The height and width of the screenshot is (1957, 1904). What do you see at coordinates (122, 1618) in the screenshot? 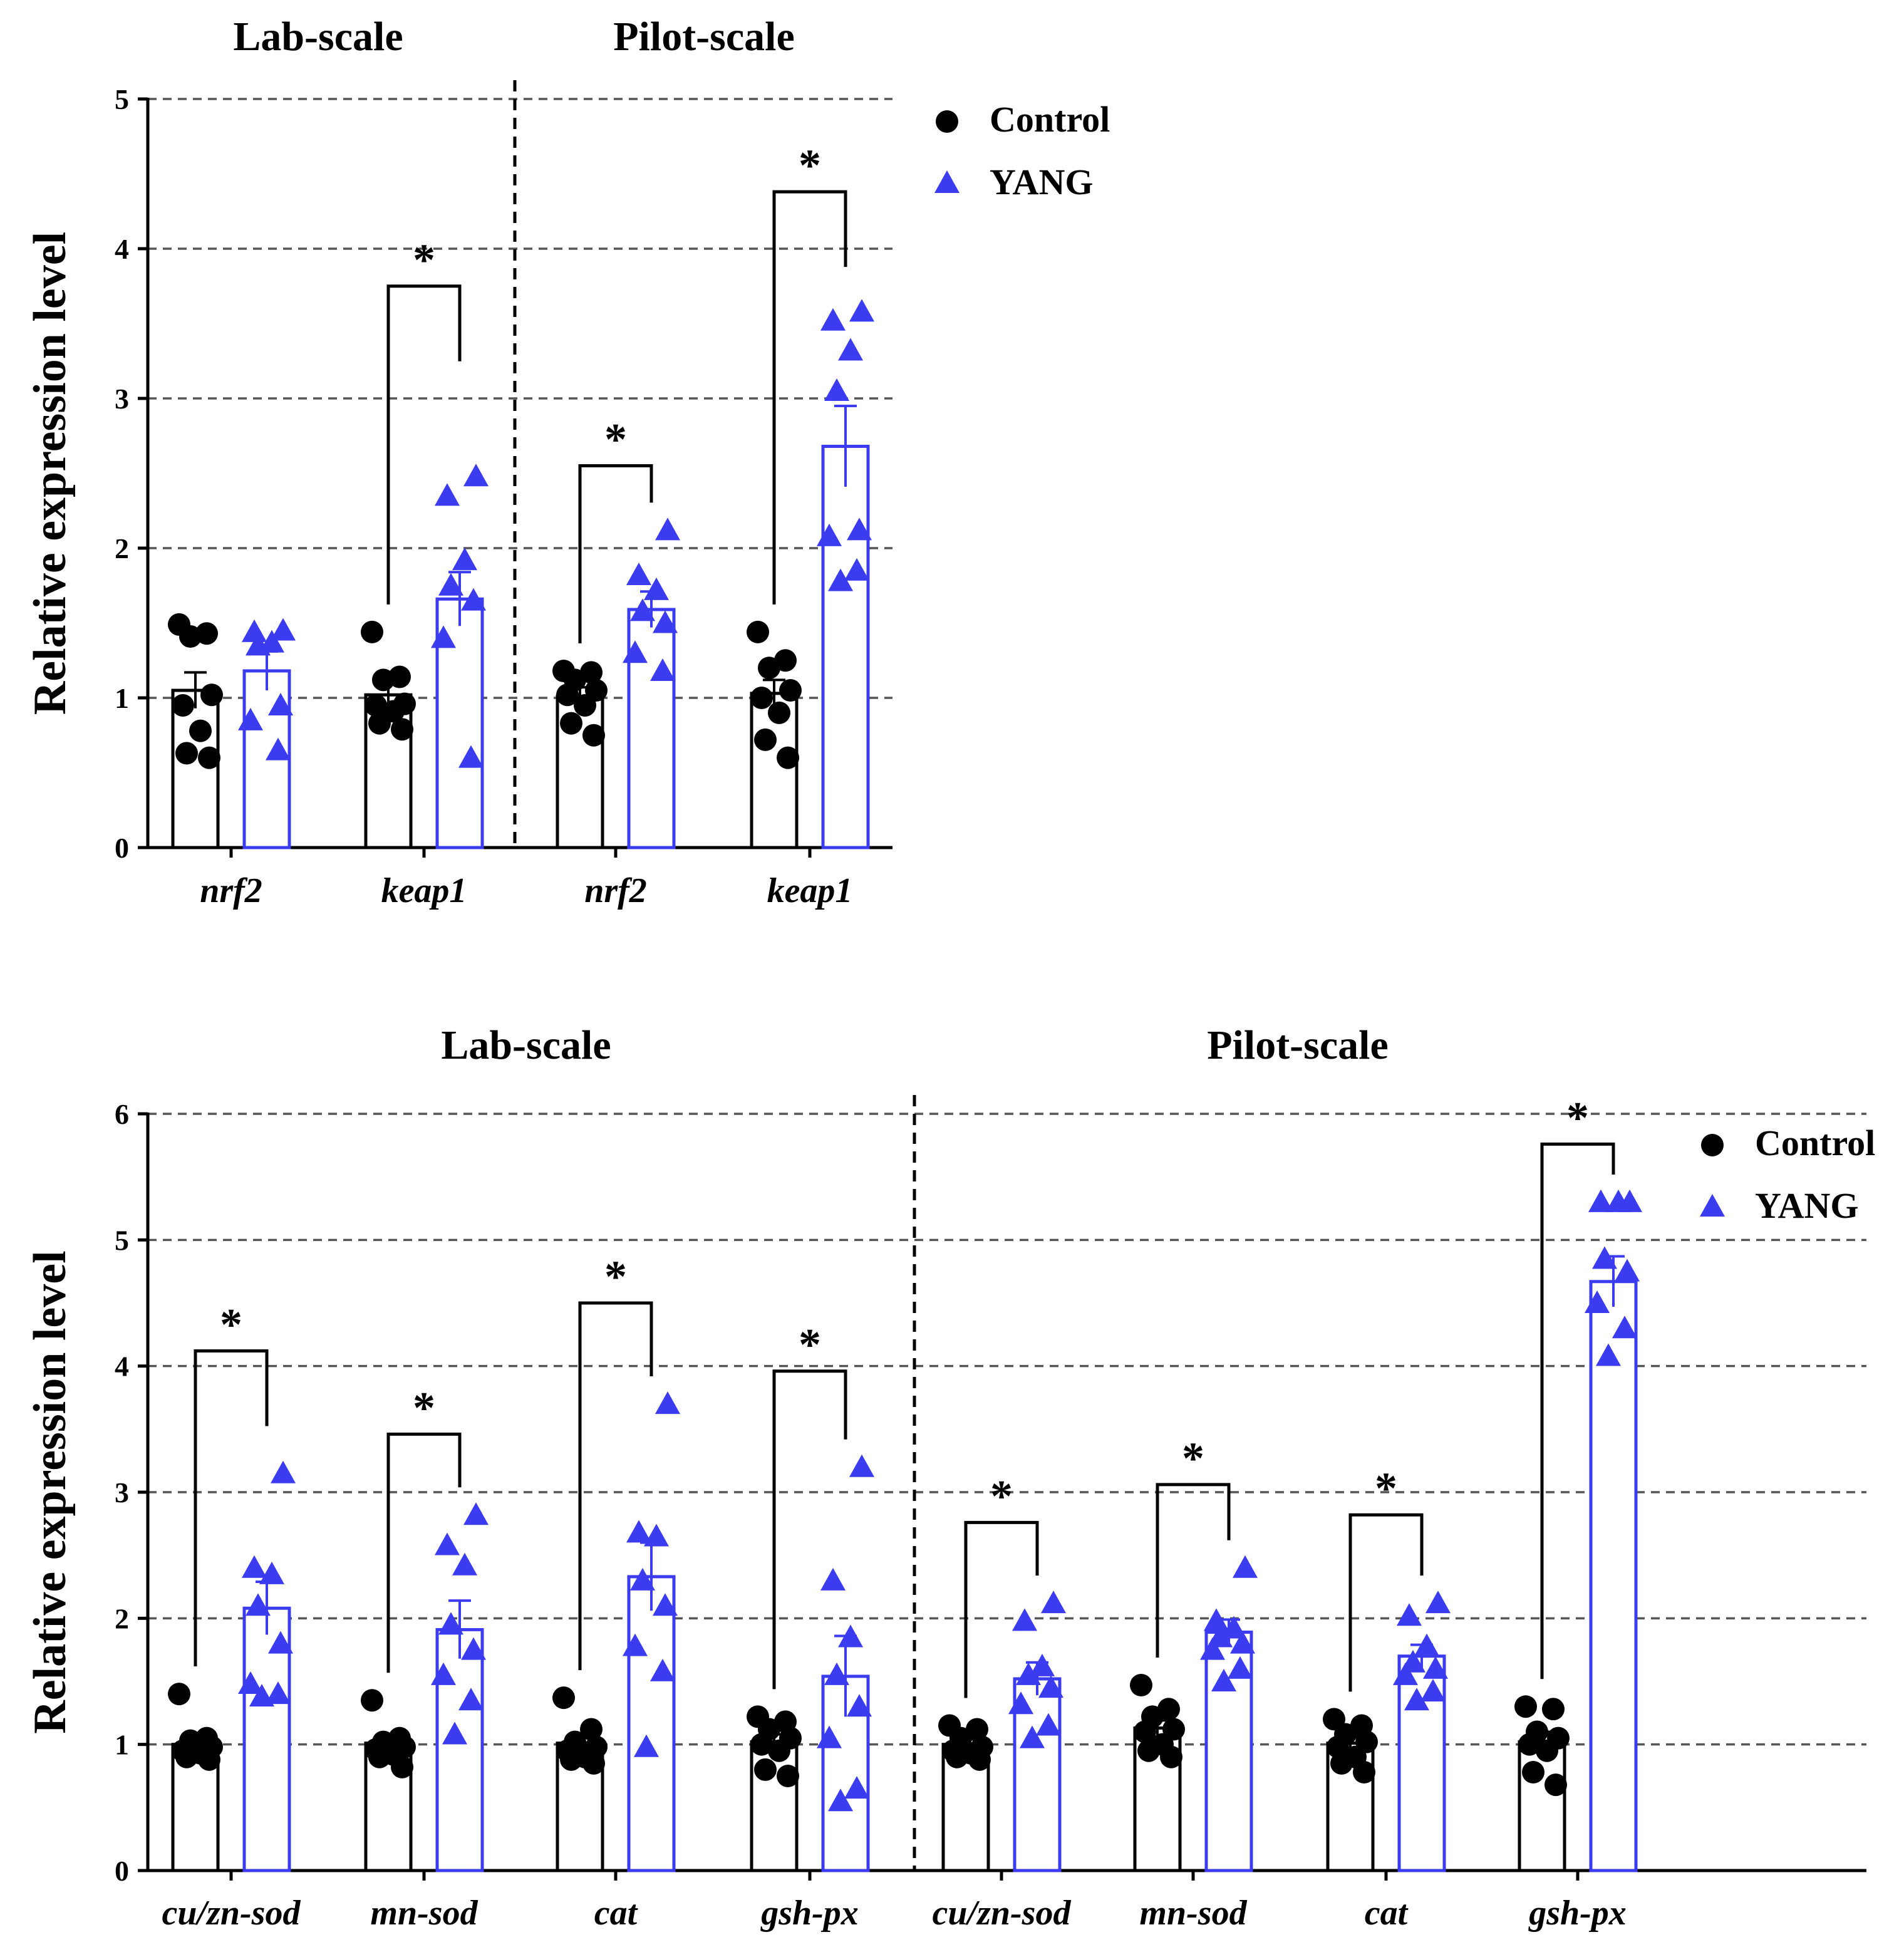
I see `y-tick-label: 2` at bounding box center [122, 1618].